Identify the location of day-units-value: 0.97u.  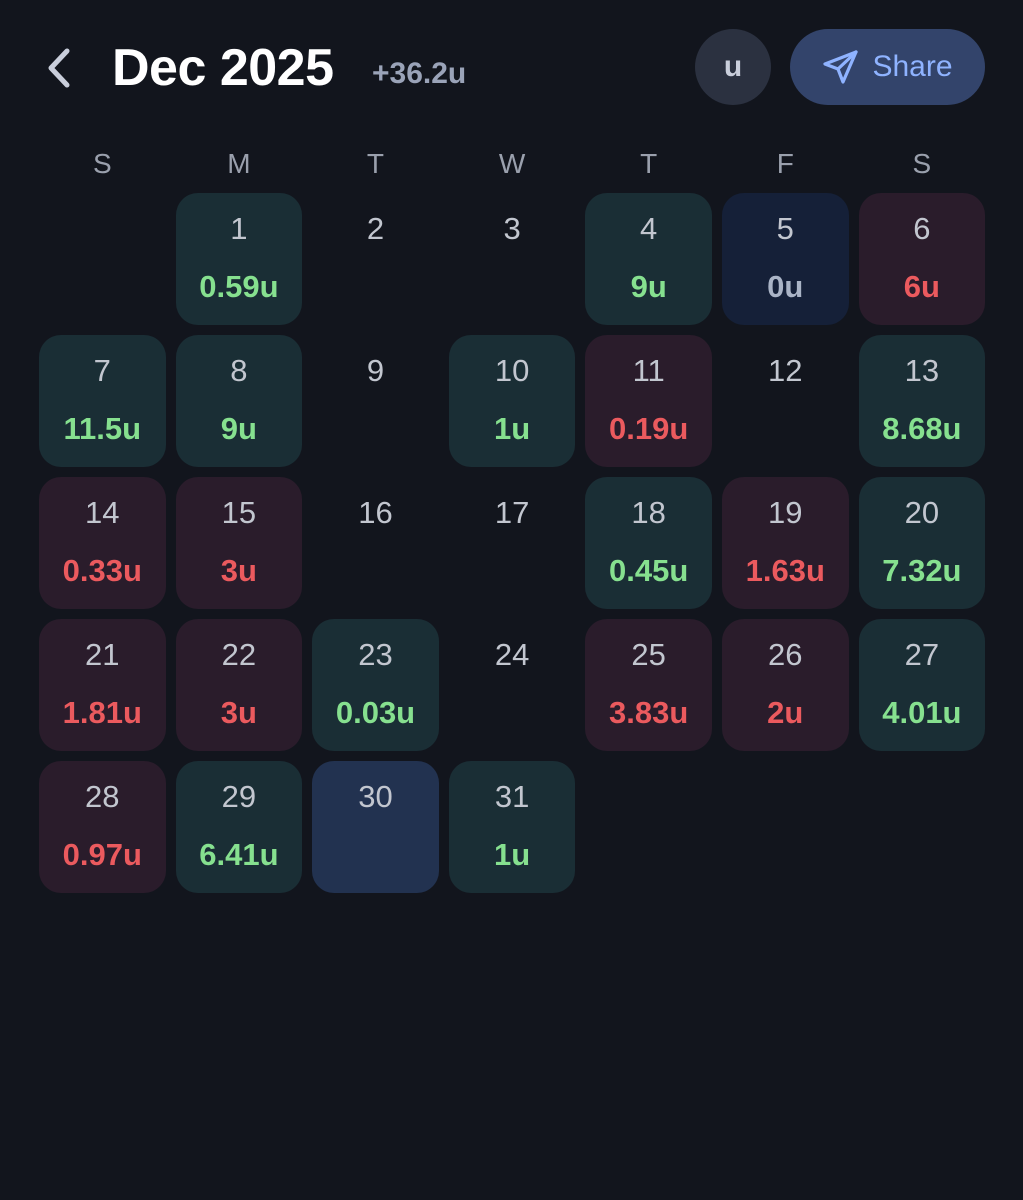
(102, 854).